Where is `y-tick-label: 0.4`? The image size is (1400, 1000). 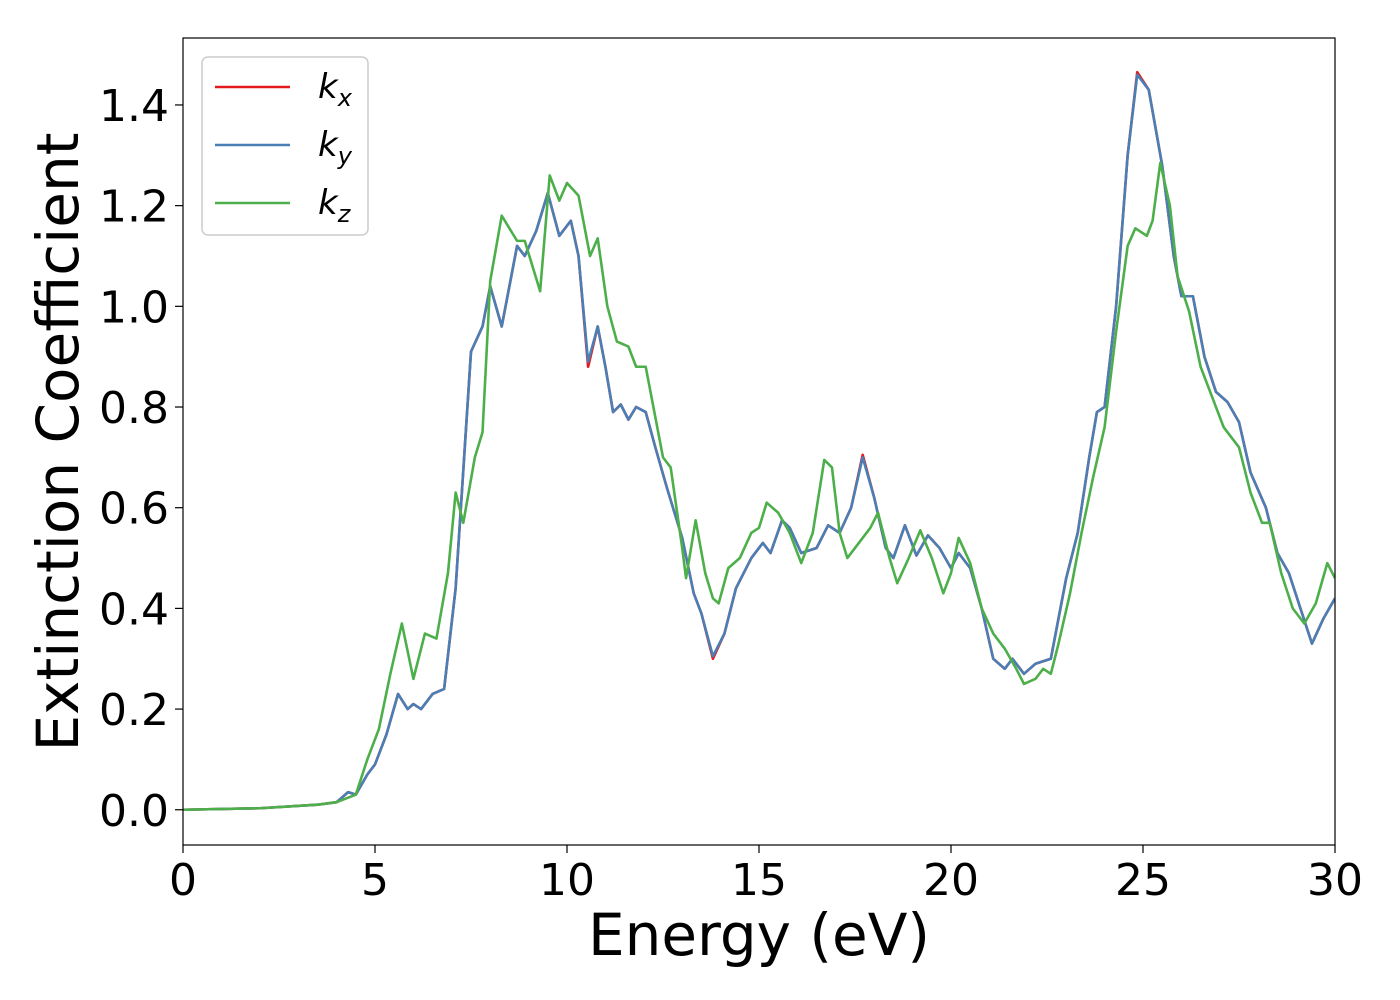
y-tick-label: 0.4 is located at coordinates (134, 609).